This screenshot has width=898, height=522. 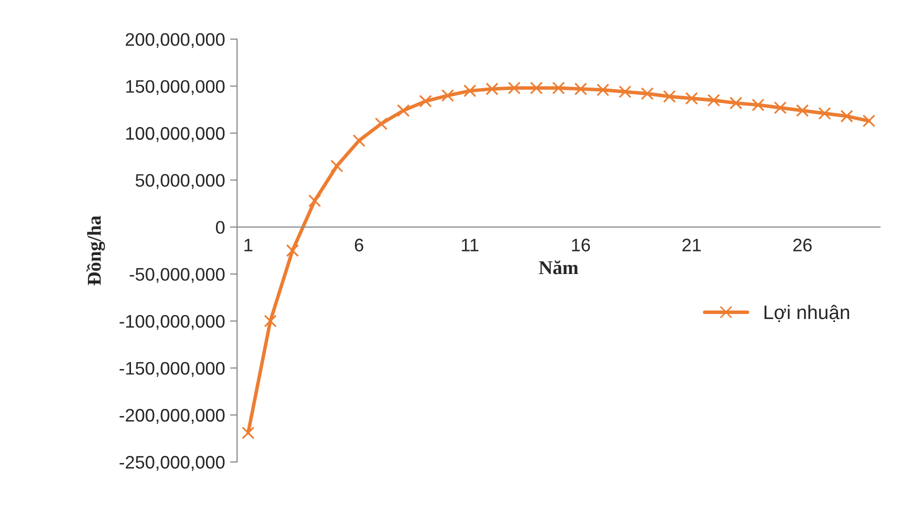 What do you see at coordinates (802, 245) in the screenshot?
I see `x-tick-label: 26` at bounding box center [802, 245].